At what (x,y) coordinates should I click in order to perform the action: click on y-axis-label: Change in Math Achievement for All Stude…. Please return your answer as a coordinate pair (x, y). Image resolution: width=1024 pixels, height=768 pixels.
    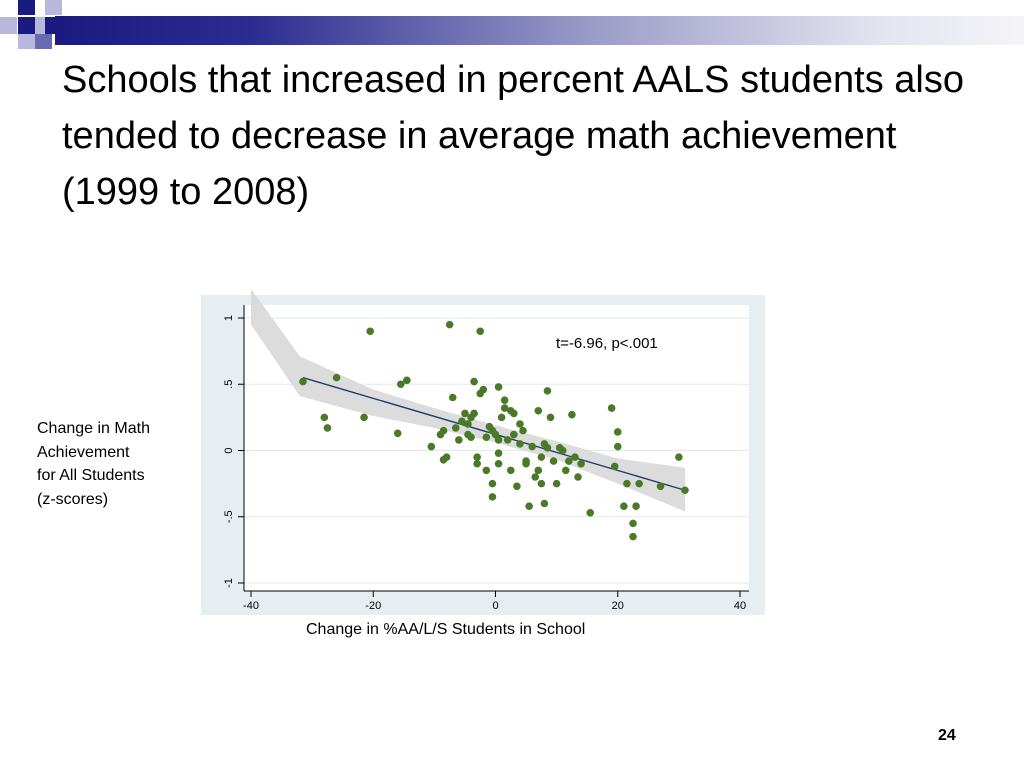
    Looking at the image, I should click on (93, 464).